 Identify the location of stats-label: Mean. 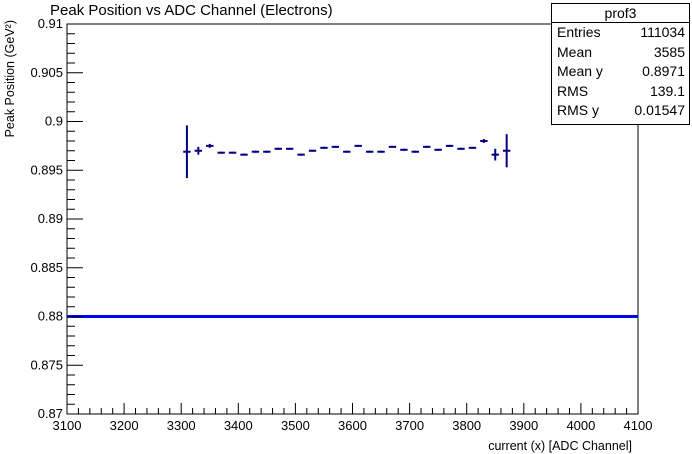
(575, 51).